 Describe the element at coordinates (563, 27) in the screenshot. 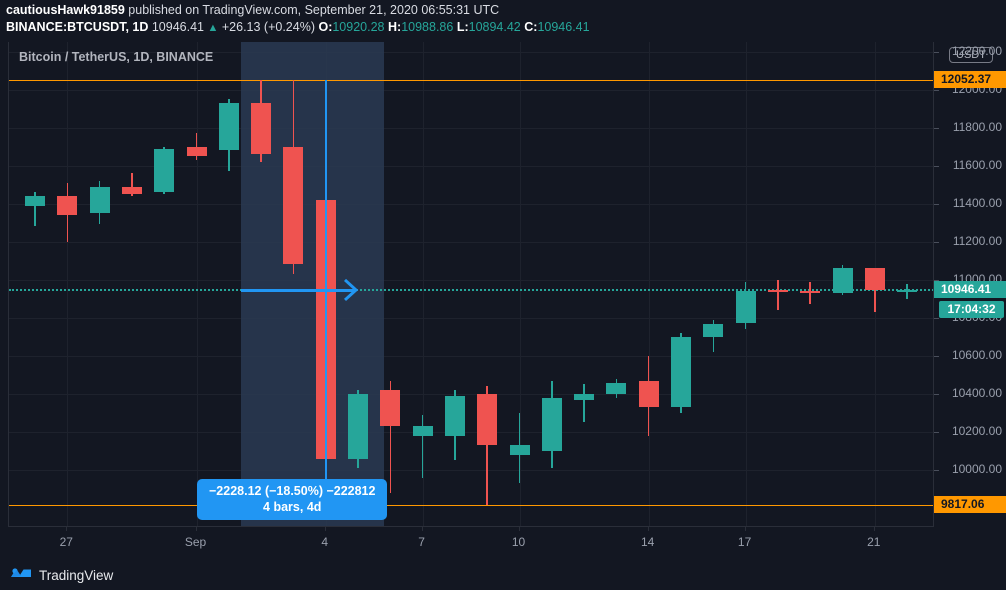

I see `close-value: 10946.41` at that location.